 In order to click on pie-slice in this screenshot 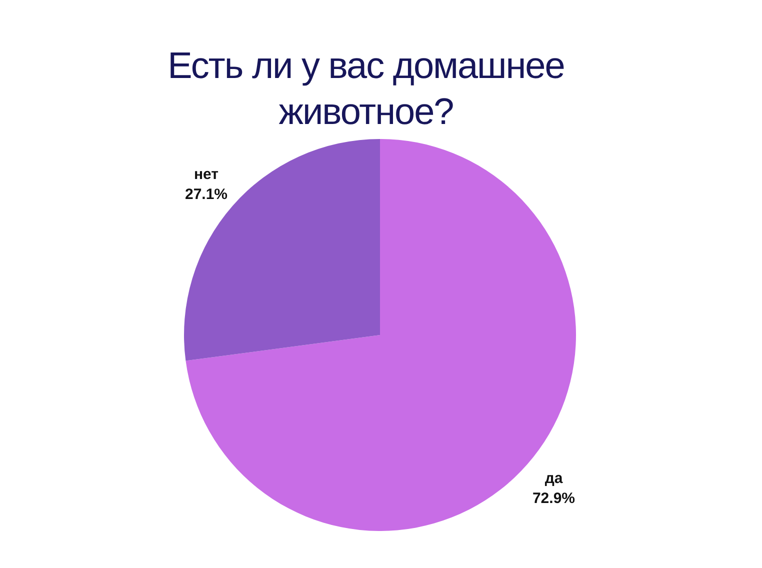, I will do `click(282, 250)`.